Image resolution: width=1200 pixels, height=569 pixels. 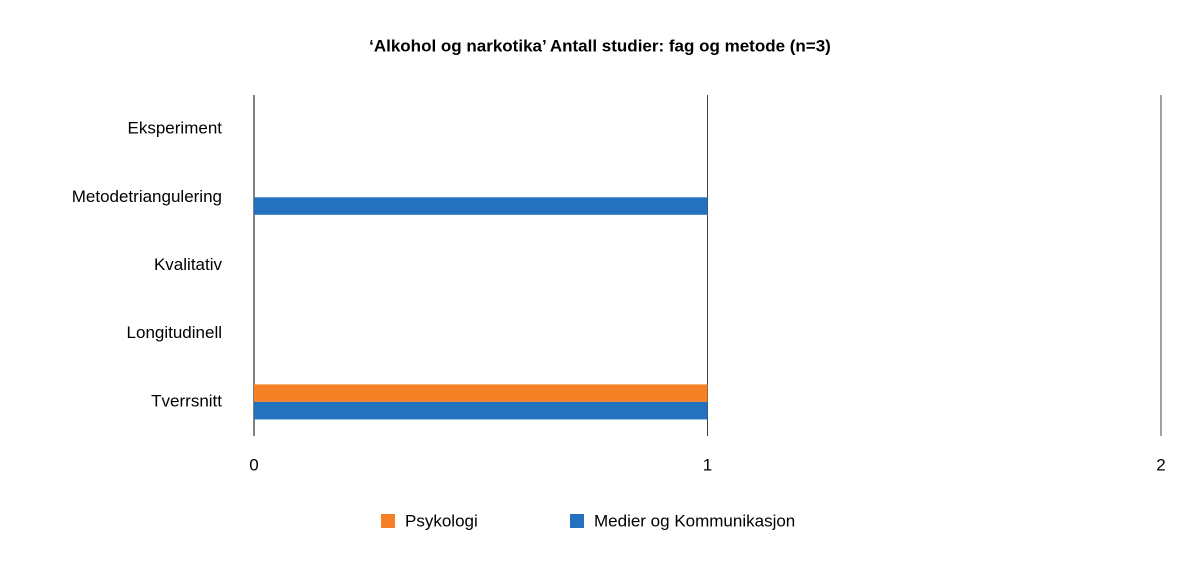 What do you see at coordinates (147, 196) in the screenshot?
I see `y-tick-label: Metodetriangulering` at bounding box center [147, 196].